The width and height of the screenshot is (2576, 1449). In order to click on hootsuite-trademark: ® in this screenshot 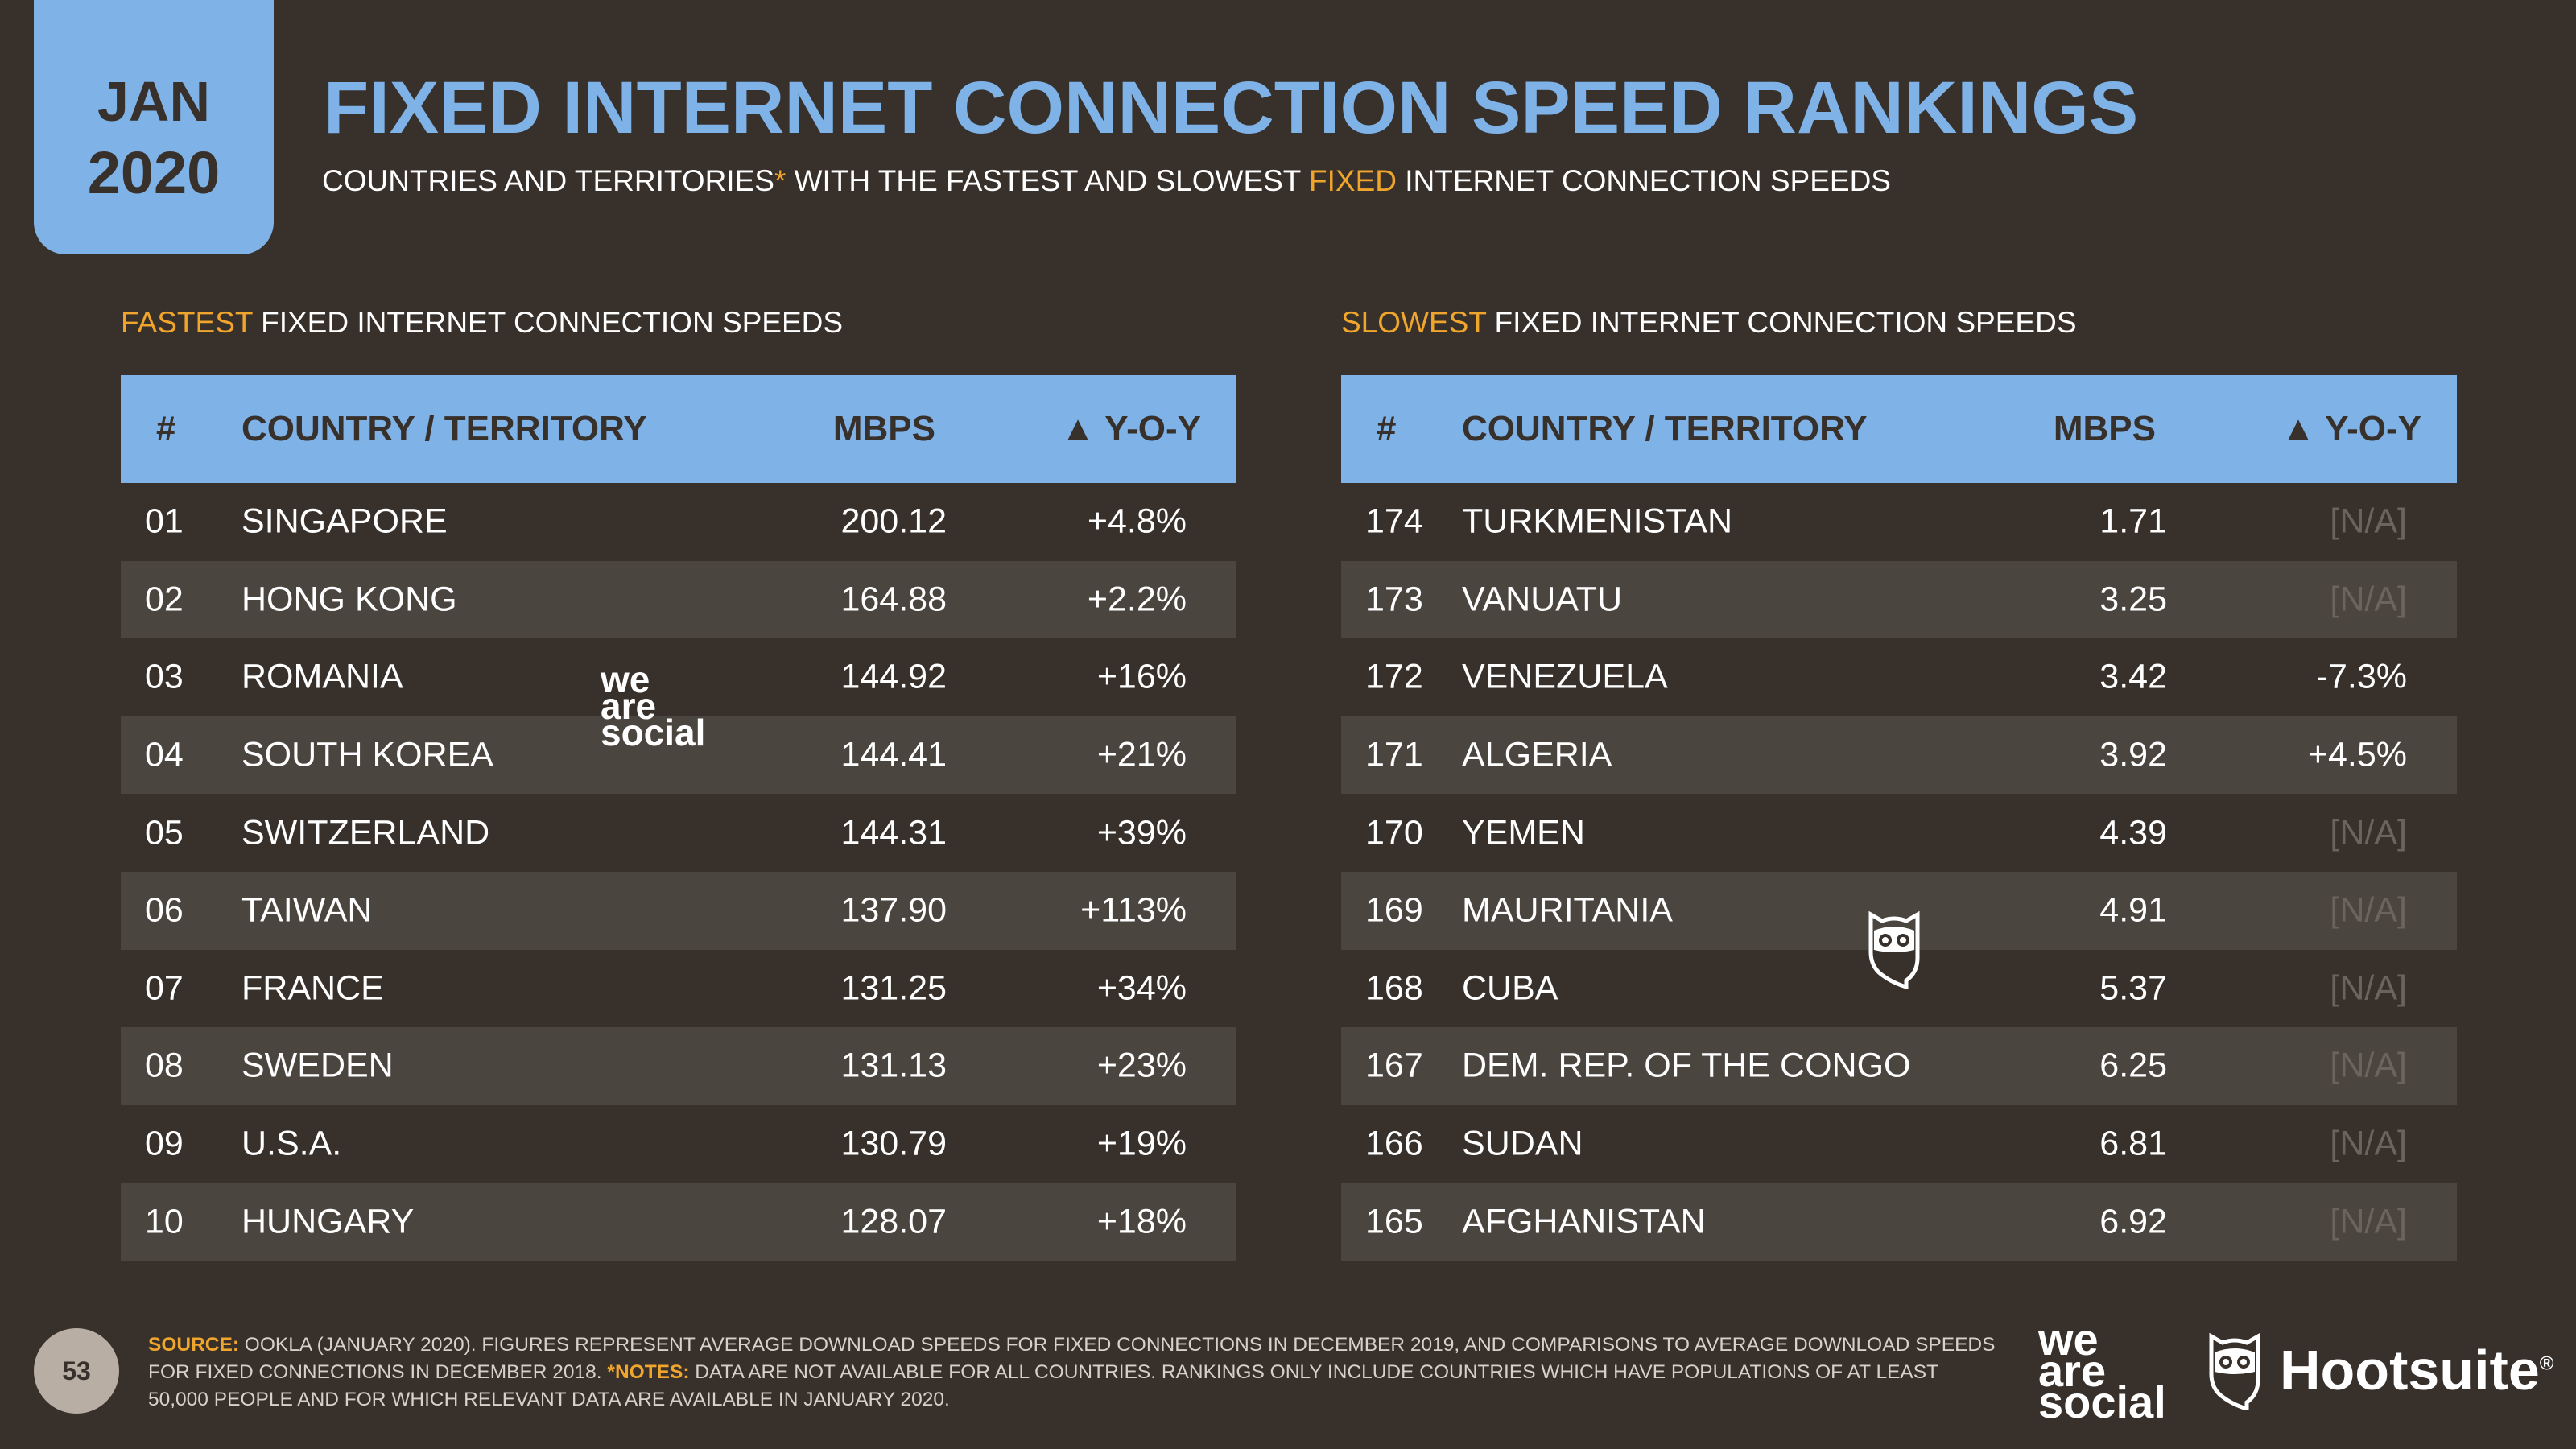, I will do `click(2546, 1363)`.